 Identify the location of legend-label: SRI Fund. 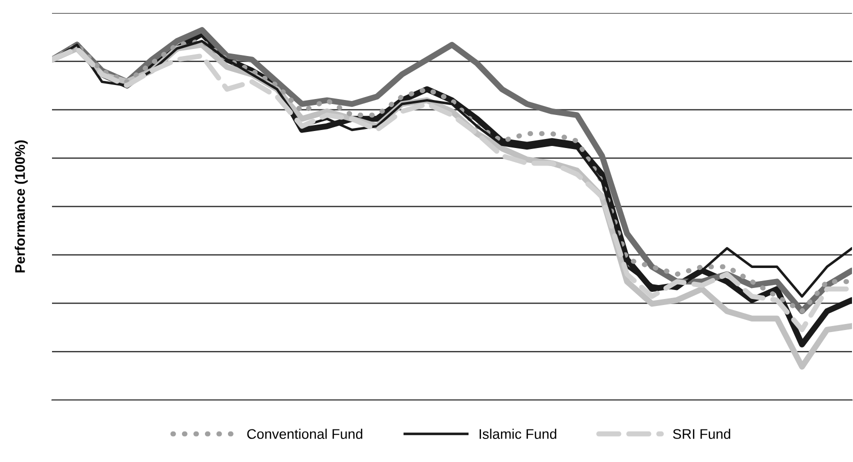
(701, 433).